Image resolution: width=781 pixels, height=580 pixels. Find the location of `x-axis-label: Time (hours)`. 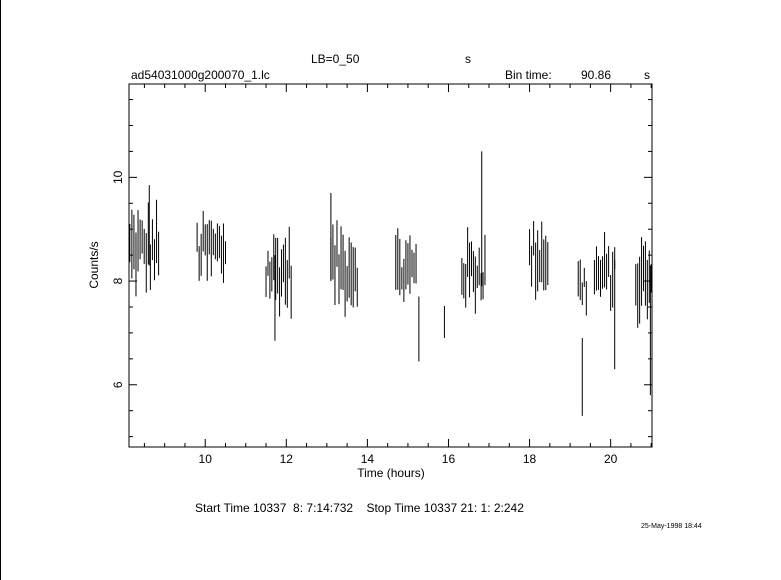

x-axis-label: Time (hours) is located at coordinates (391, 473).